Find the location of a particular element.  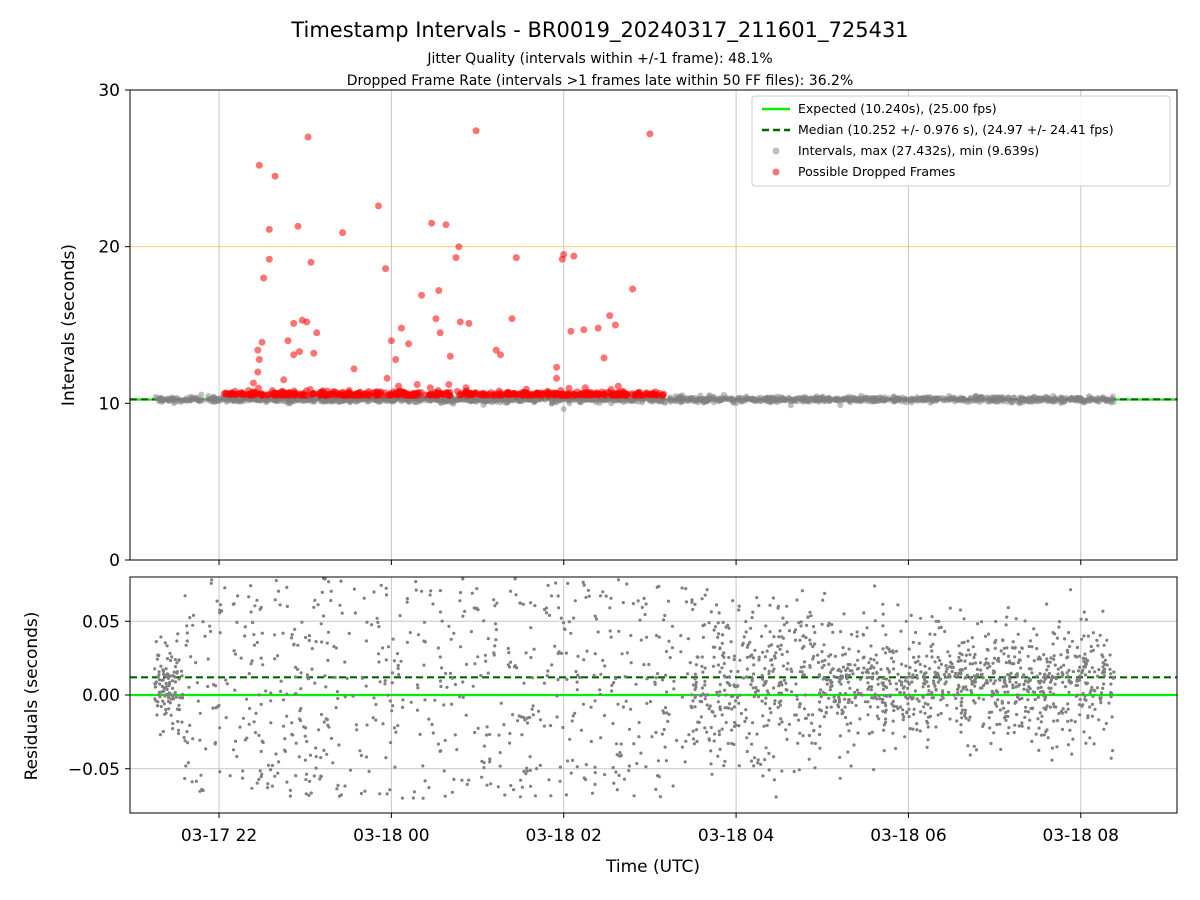

intervals-y-tick-label: 0 is located at coordinates (114, 561).